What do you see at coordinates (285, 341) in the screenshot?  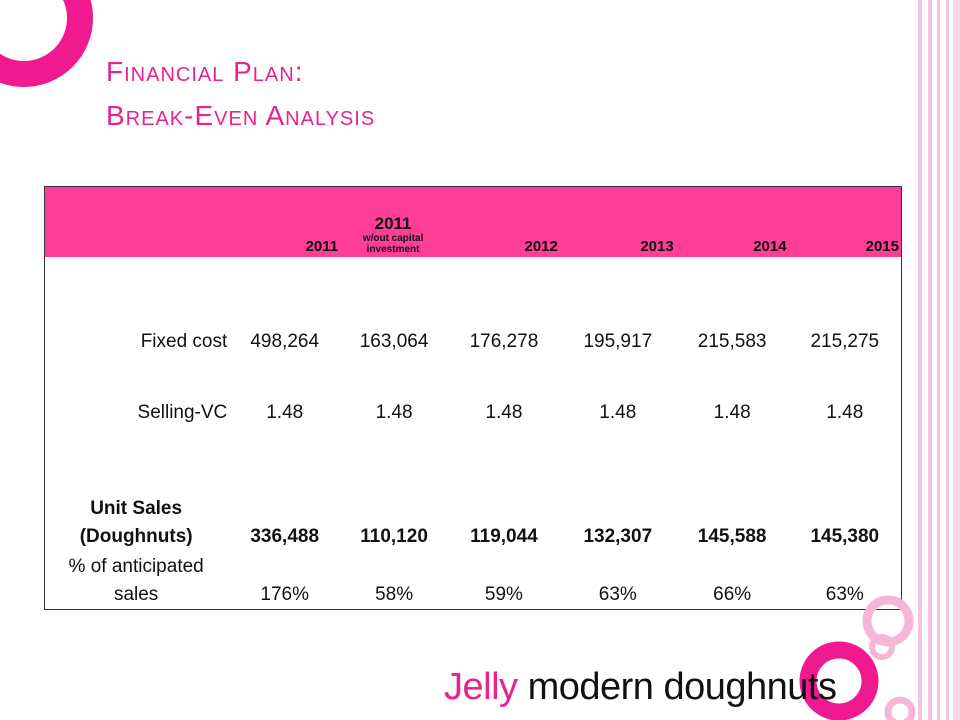 I see `table-cell: 498,264` at bounding box center [285, 341].